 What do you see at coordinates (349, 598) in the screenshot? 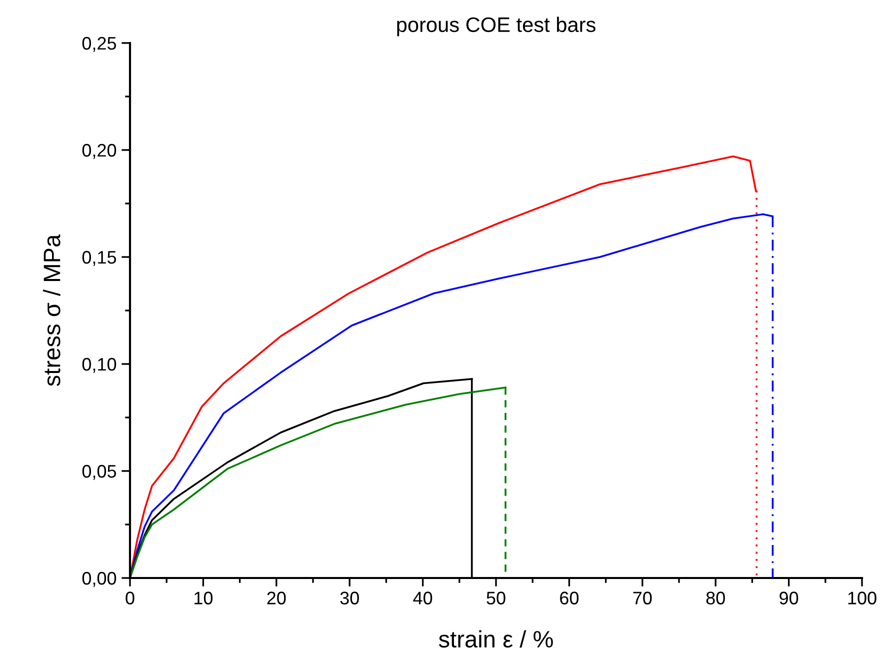
I see `x-tick-label: 30` at bounding box center [349, 598].